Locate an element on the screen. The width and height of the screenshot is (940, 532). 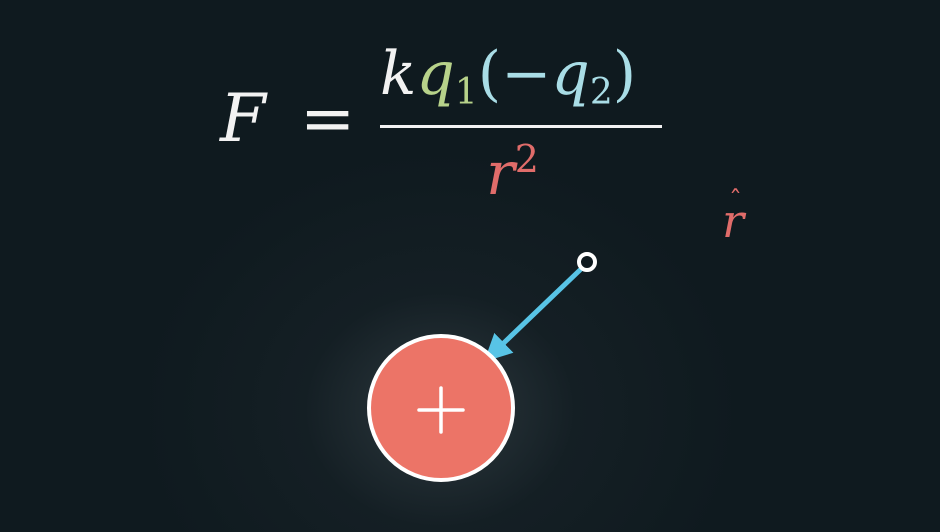
close-paren: ) is located at coordinates (624, 74).